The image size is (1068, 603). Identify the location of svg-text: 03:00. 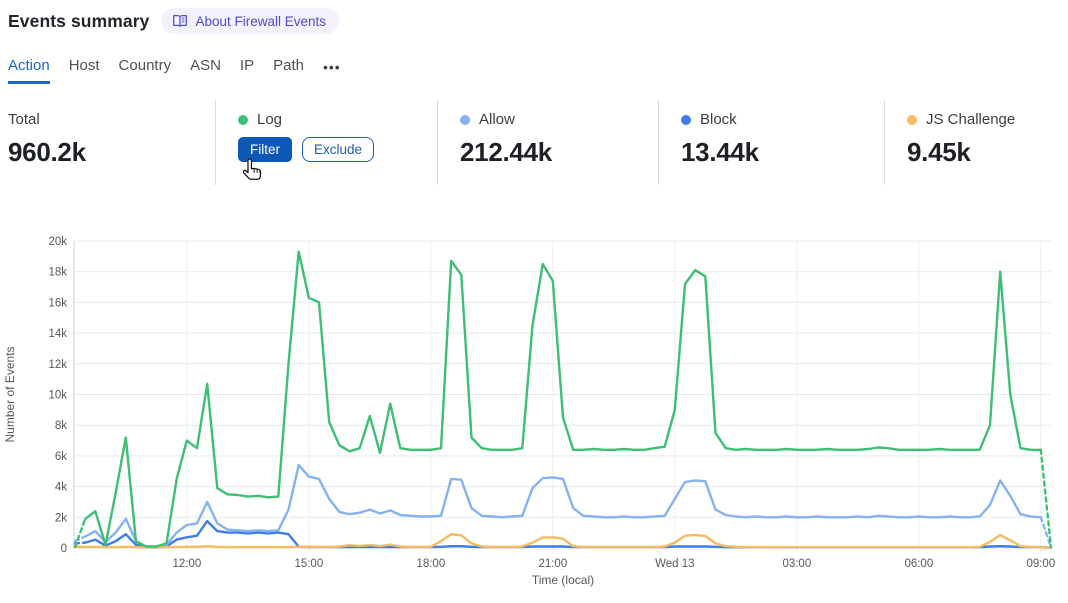
(796, 564).